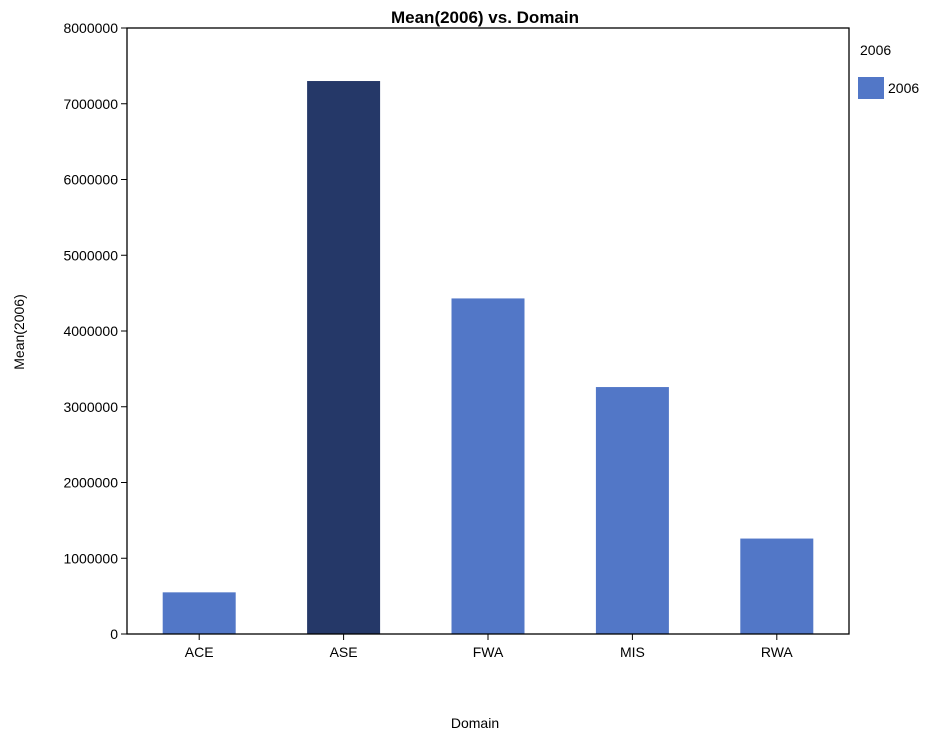  I want to click on y-tick-label: 6000000, so click(90, 180).